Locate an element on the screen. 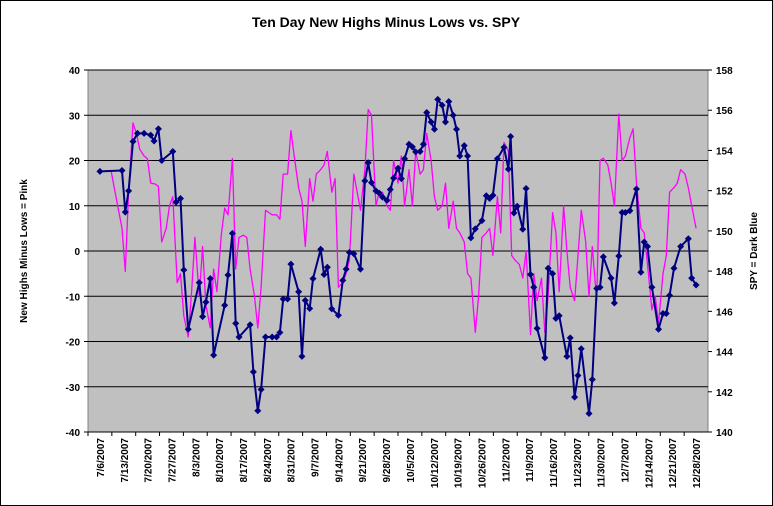 The image size is (773, 506). x-tick-label: 9/14/2007 is located at coordinates (339, 460).